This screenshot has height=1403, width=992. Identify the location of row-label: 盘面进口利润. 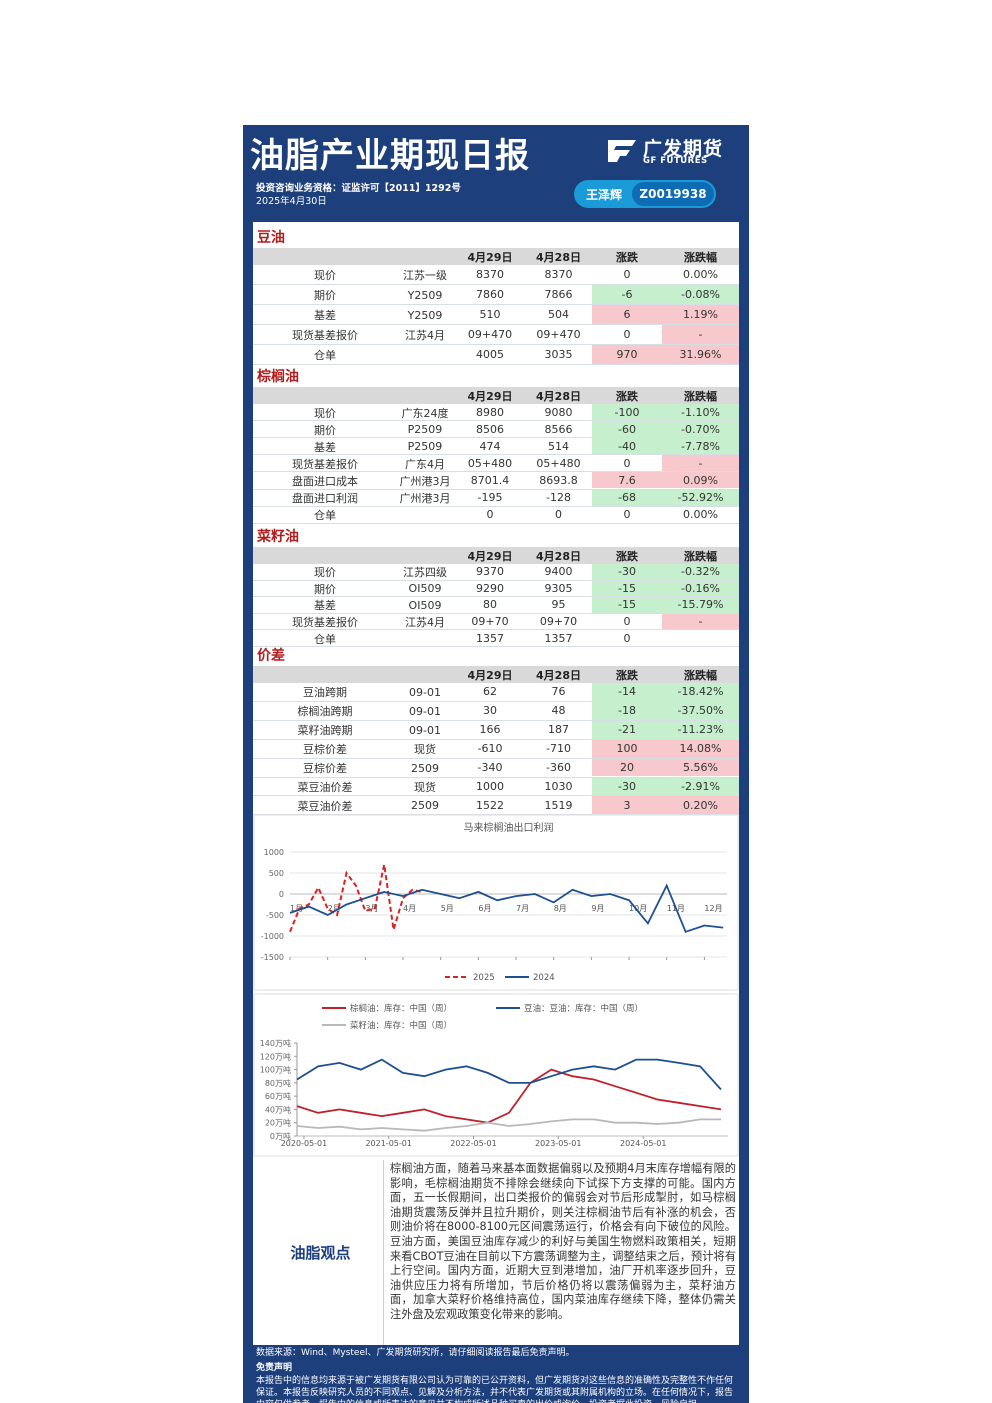
(325, 499).